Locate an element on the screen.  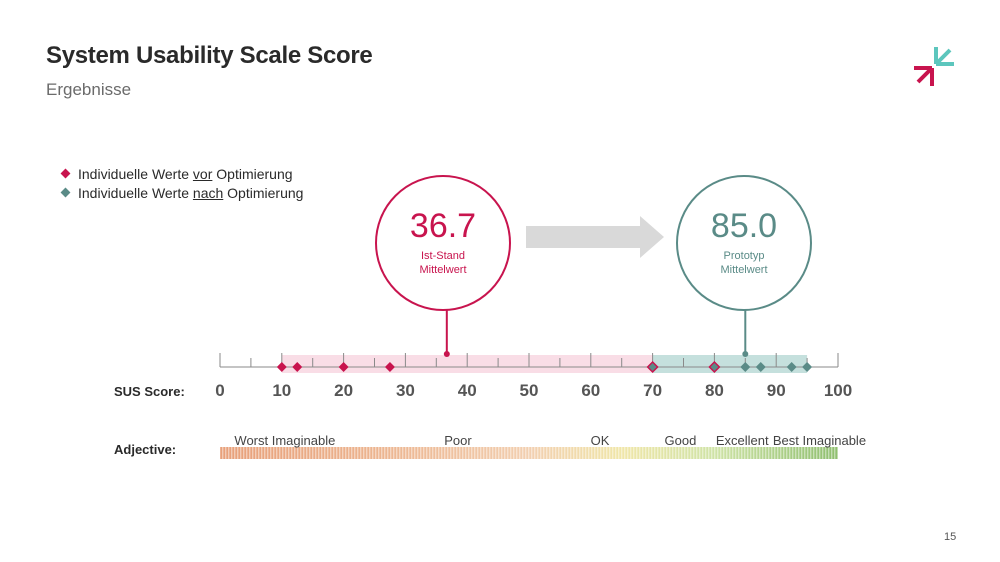
page-number: 15 is located at coordinates (950, 537).